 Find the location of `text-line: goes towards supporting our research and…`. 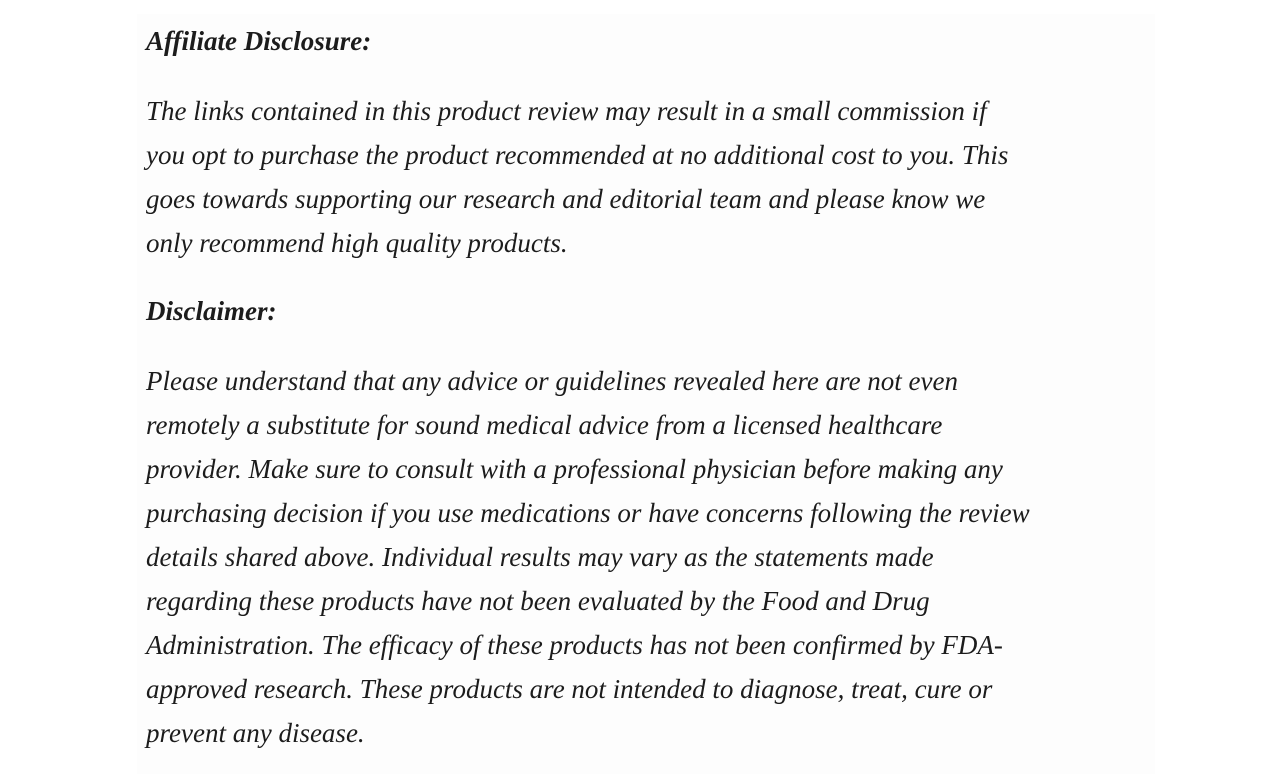

text-line: goes towards supporting our research and… is located at coordinates (566, 199).